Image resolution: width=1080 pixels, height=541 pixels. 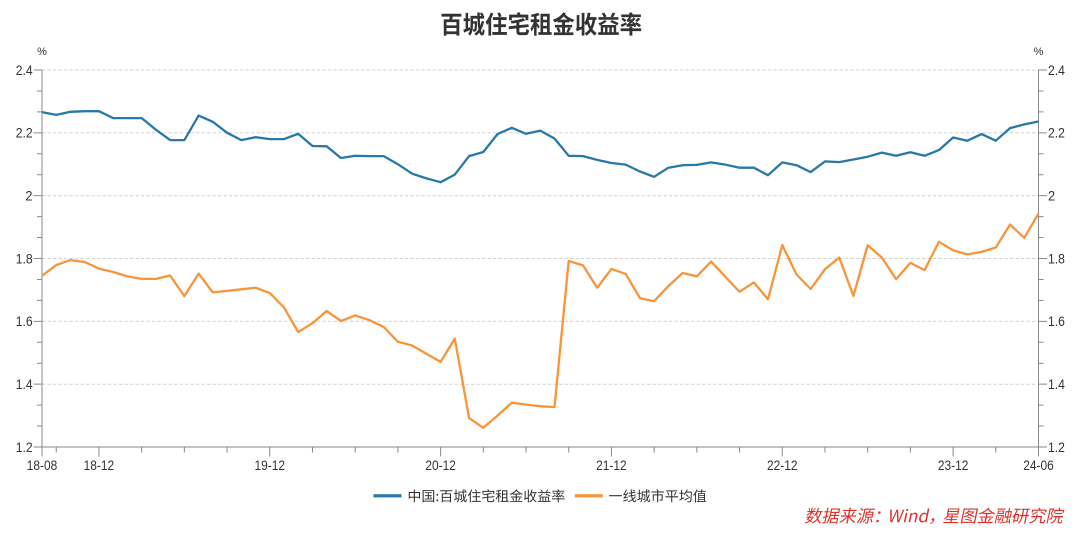 What do you see at coordinates (611, 465) in the screenshot?
I see `svg-text: 21-12` at bounding box center [611, 465].